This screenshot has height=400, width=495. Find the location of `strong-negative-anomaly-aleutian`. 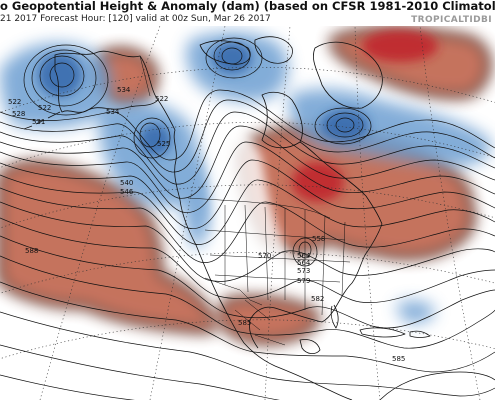

strong-negative-anomaly-aleutian is located at coordinates (60, 75).